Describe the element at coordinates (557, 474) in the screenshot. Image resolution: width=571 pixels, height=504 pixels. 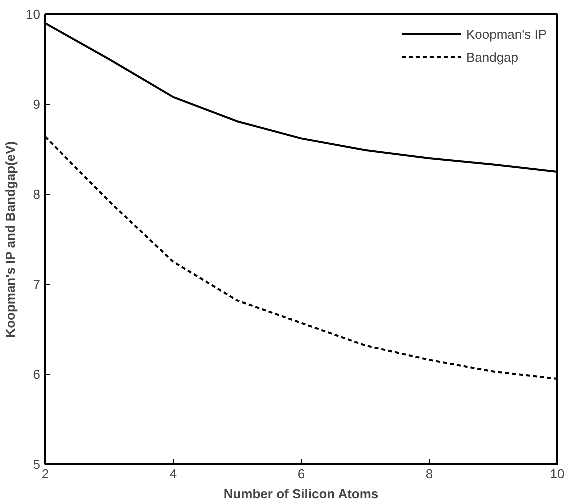
I see `x-tick-label: 10` at that location.